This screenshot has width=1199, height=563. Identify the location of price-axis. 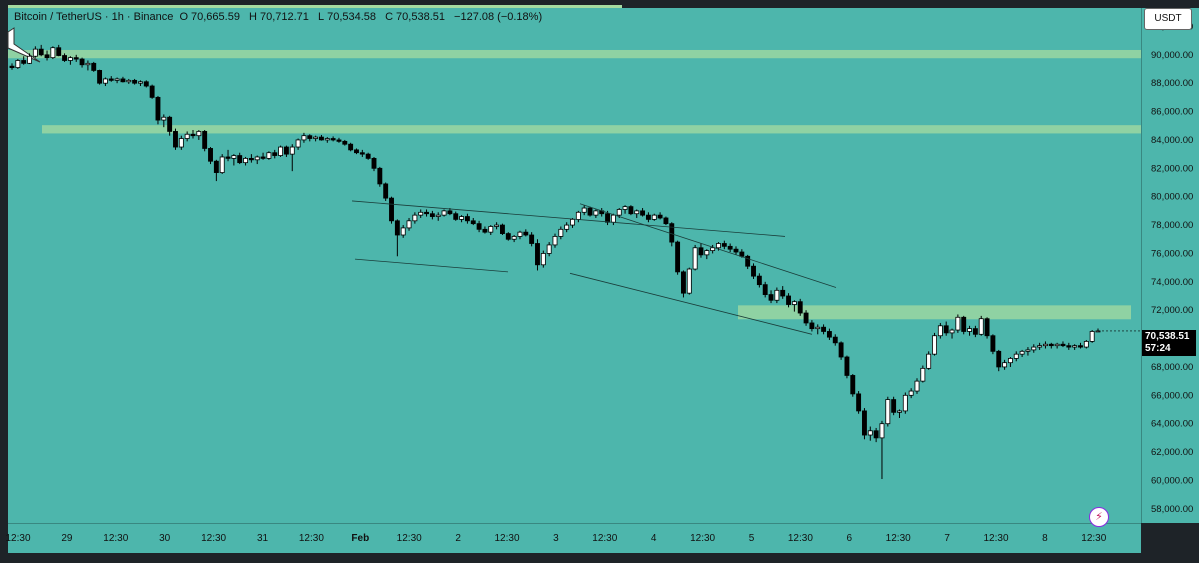
(1170, 265).